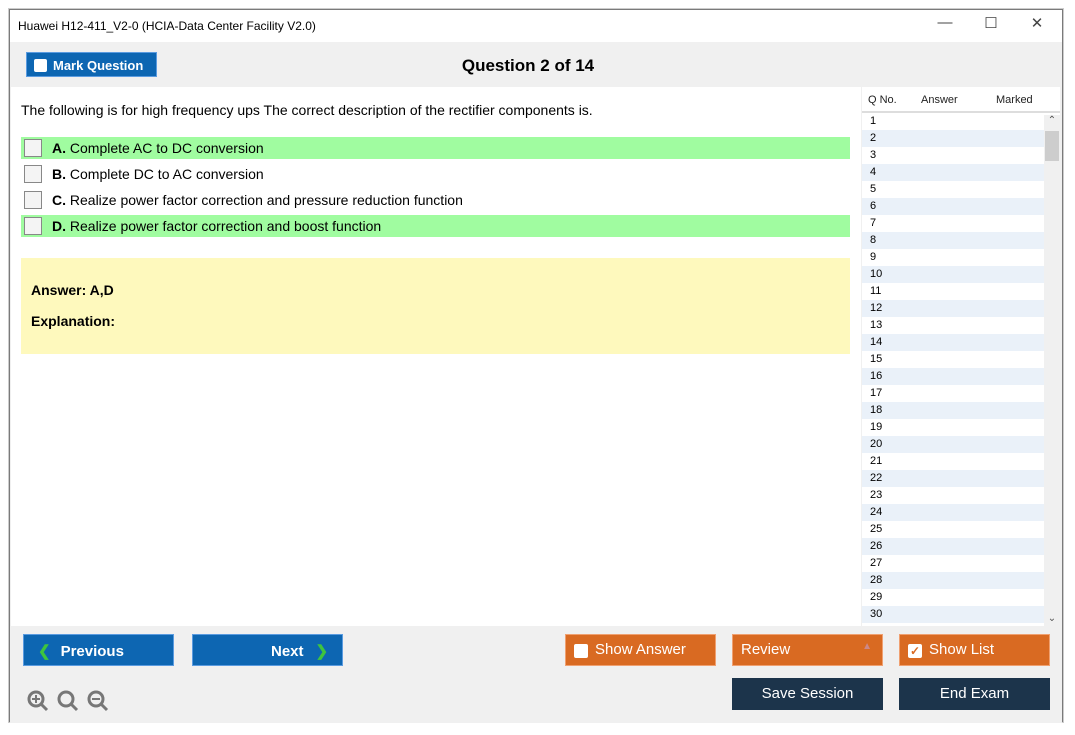 Image resolution: width=1075 pixels, height=735 pixels. What do you see at coordinates (287, 651) in the screenshot?
I see `next-label: Next` at bounding box center [287, 651].